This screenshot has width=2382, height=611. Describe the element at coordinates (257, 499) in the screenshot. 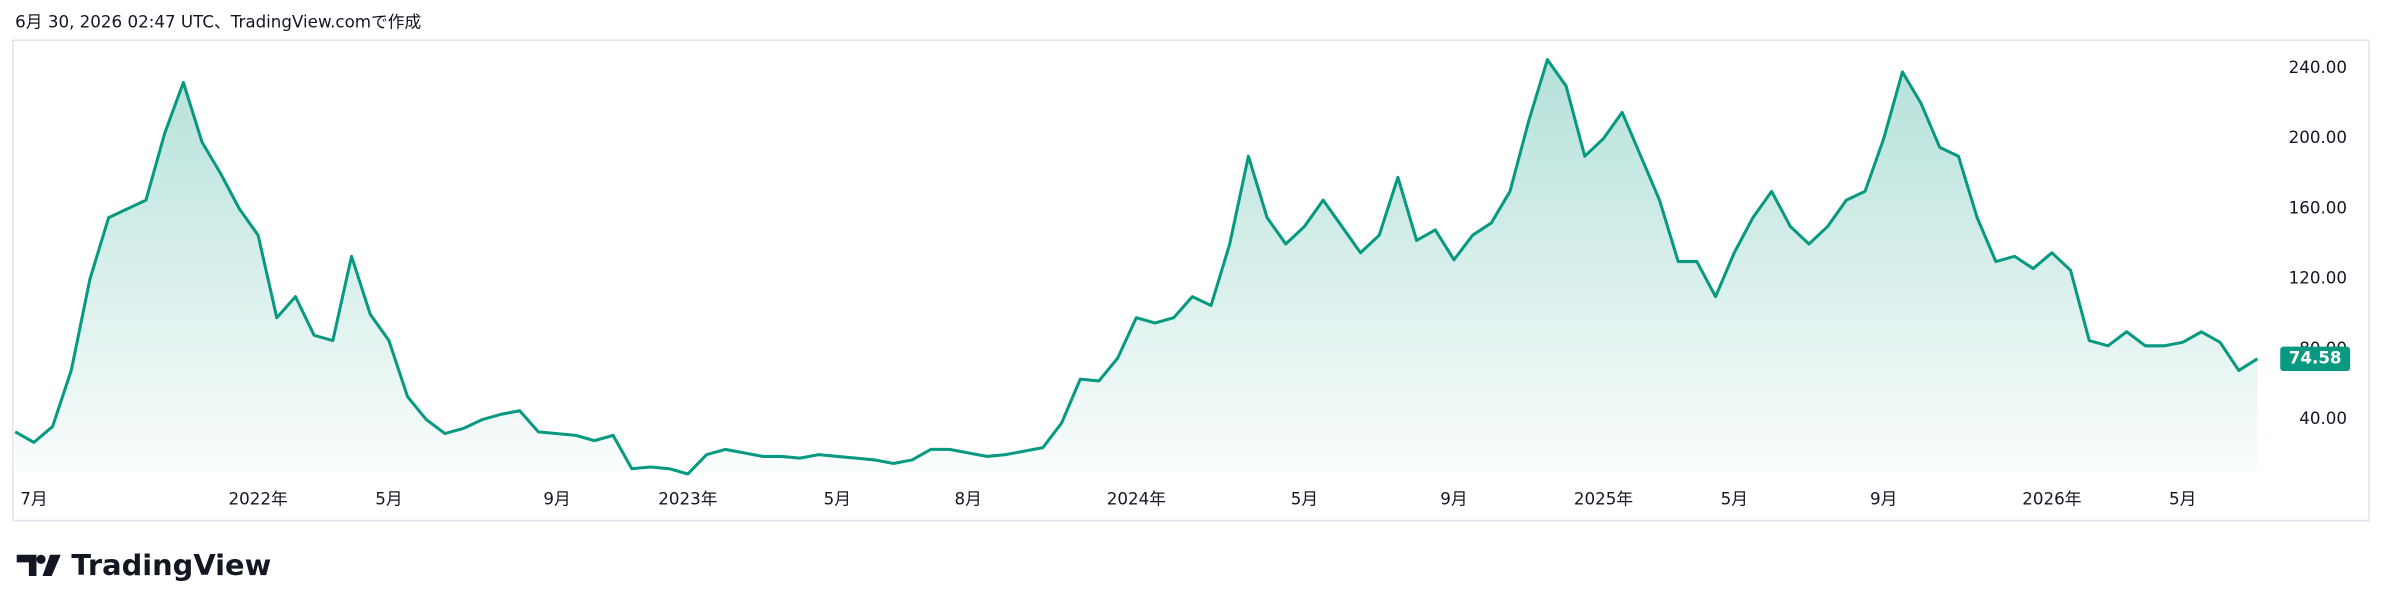

I see `x-tick-label: 2022年` at that location.